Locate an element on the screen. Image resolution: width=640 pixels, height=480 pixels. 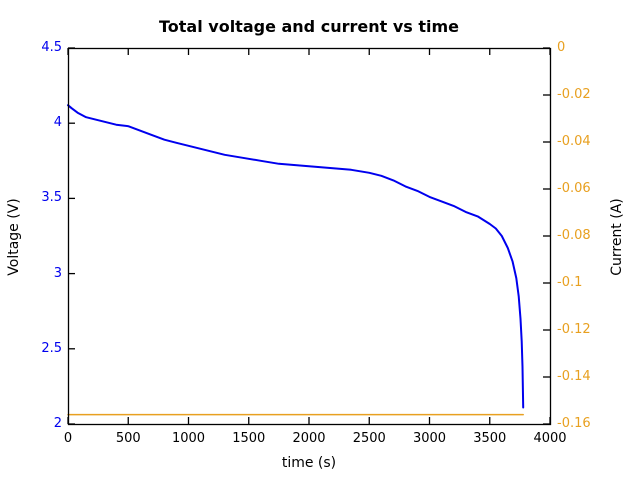
x-tick-label: 1000 is located at coordinates (188, 438).